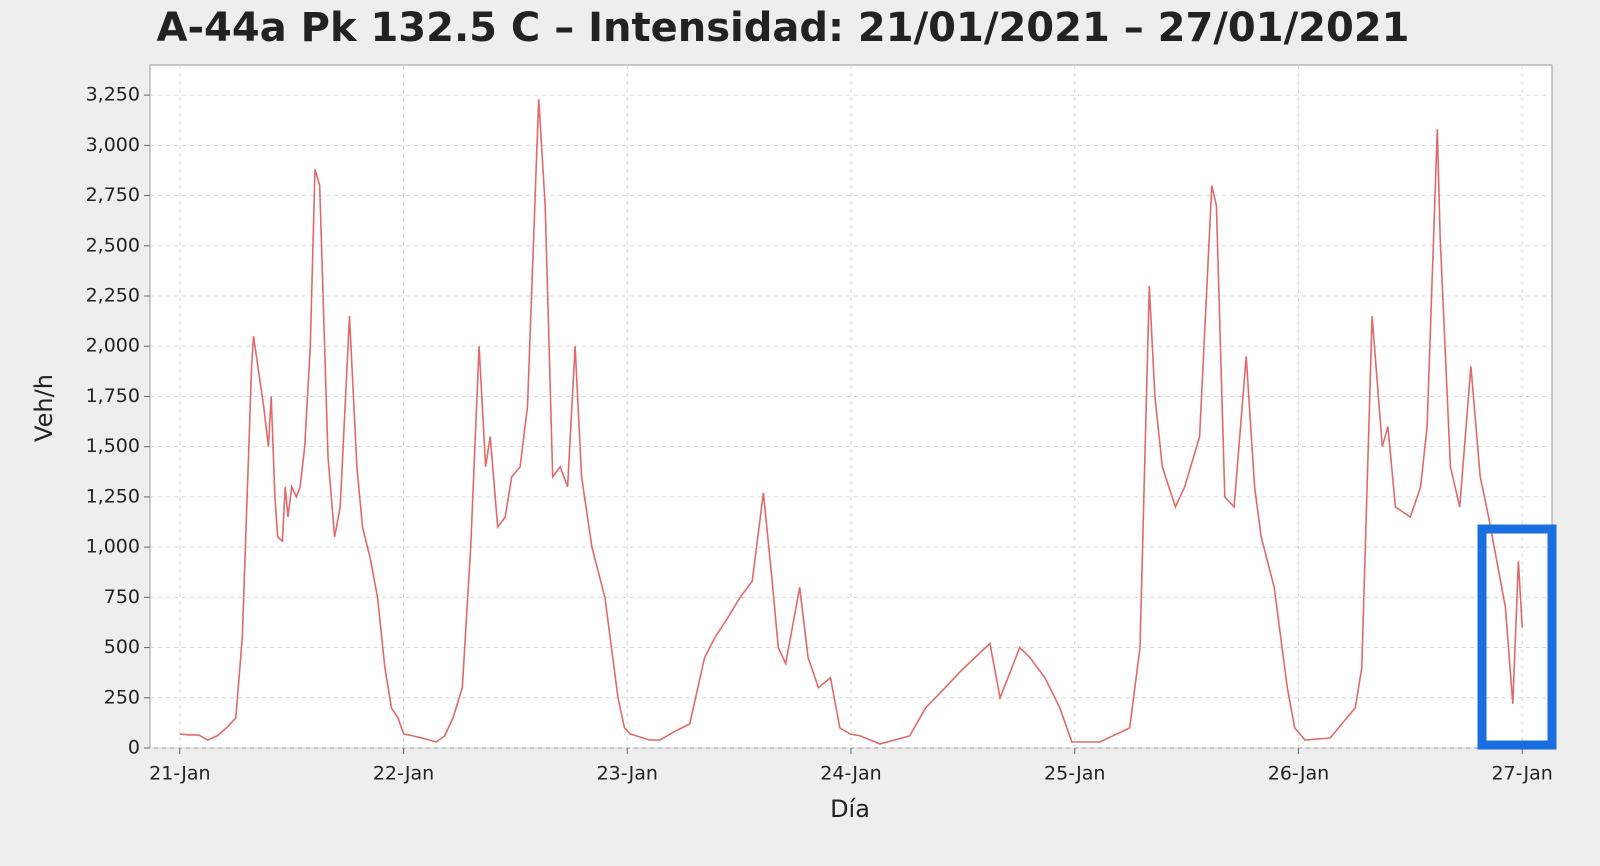 This screenshot has width=1600, height=866. Describe the element at coordinates (122, 597) in the screenshot. I see `y-tick-label: 750` at that location.